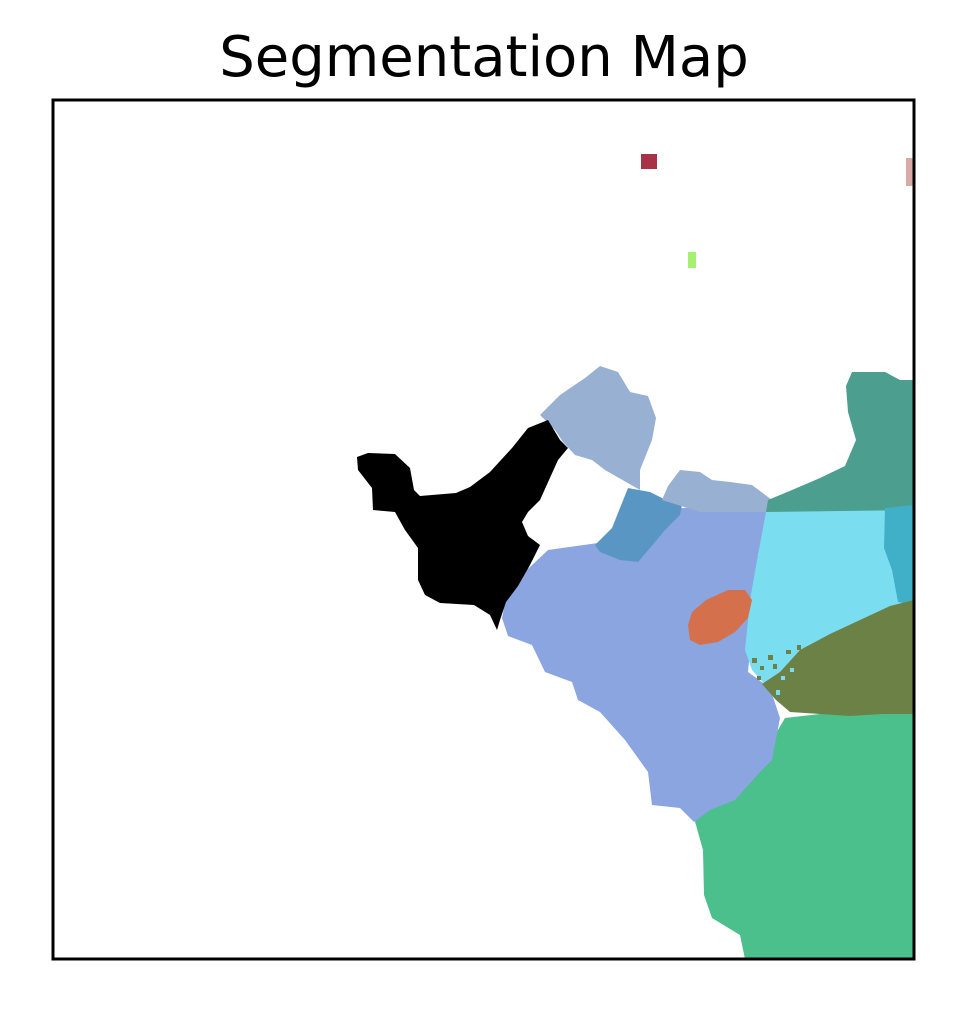 Image resolution: width=966 pixels, height=1012 pixels. I want to click on segment-cyan, so click(829, 600).